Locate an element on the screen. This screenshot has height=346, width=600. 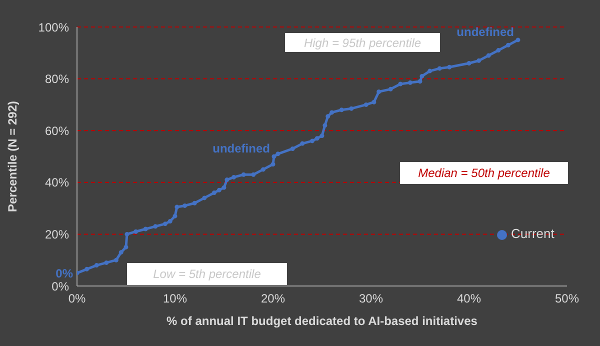
x-tick-label: 40% is located at coordinates (469, 299).